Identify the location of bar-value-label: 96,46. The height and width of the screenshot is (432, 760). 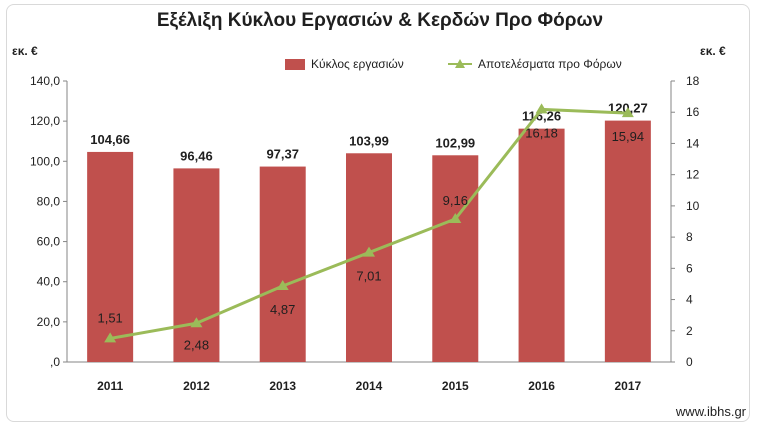
(196, 155).